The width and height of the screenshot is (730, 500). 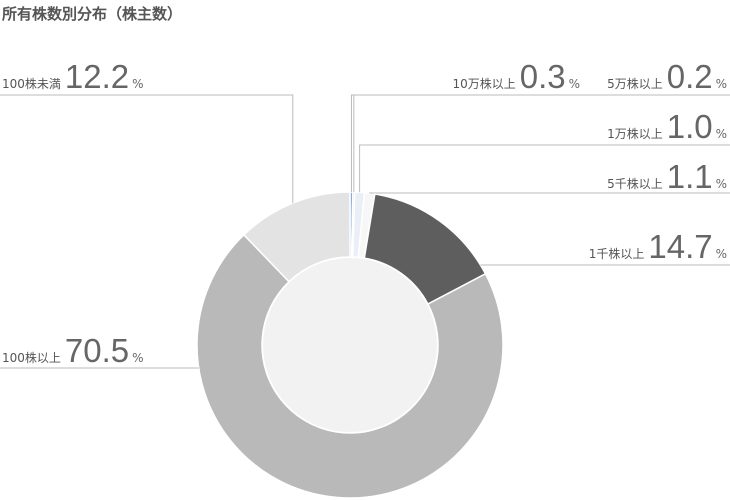 What do you see at coordinates (31, 83) in the screenshot?
I see `label-name: 100株未満` at bounding box center [31, 83].